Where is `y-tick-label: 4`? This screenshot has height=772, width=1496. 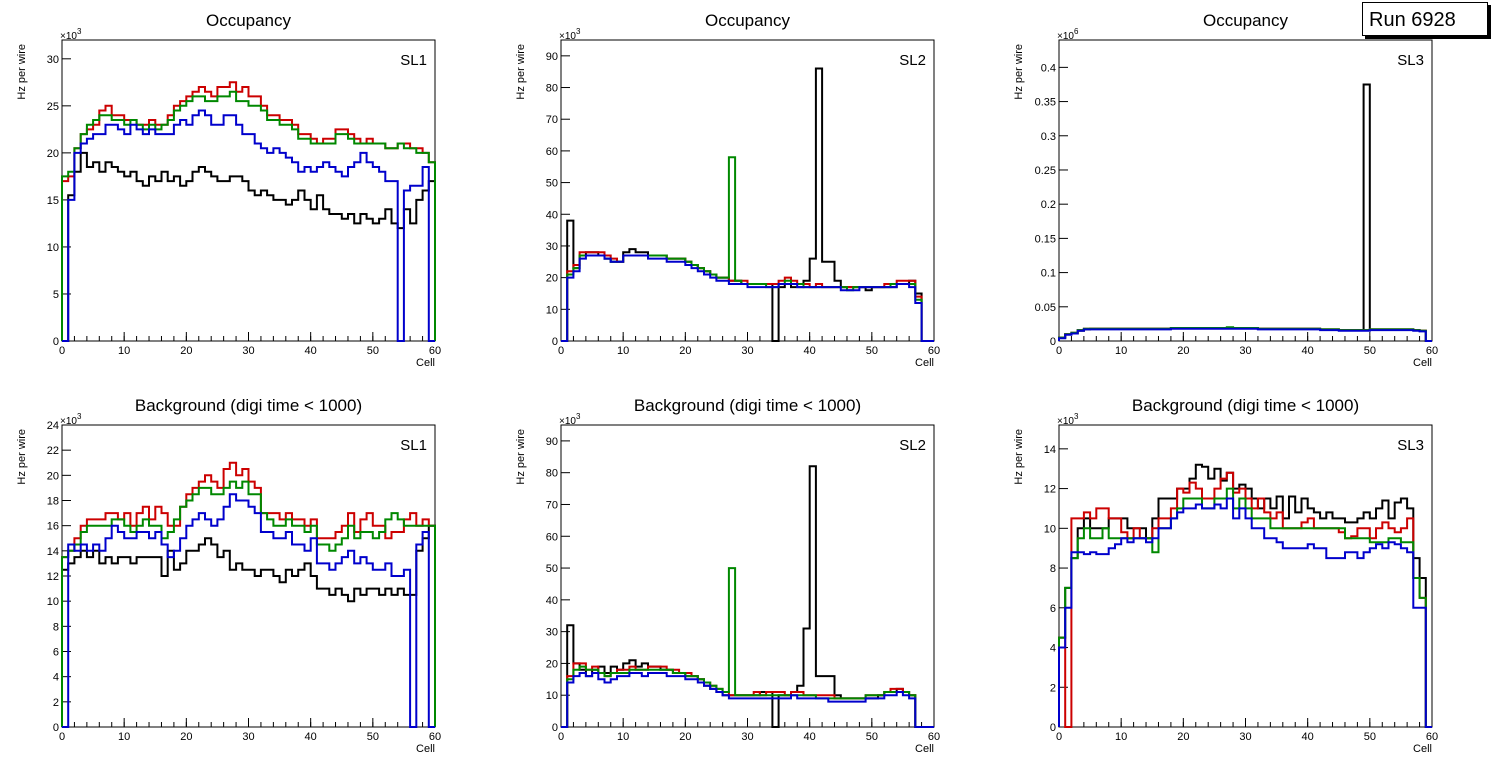 y-tick-label: 4 is located at coordinates (1053, 649).